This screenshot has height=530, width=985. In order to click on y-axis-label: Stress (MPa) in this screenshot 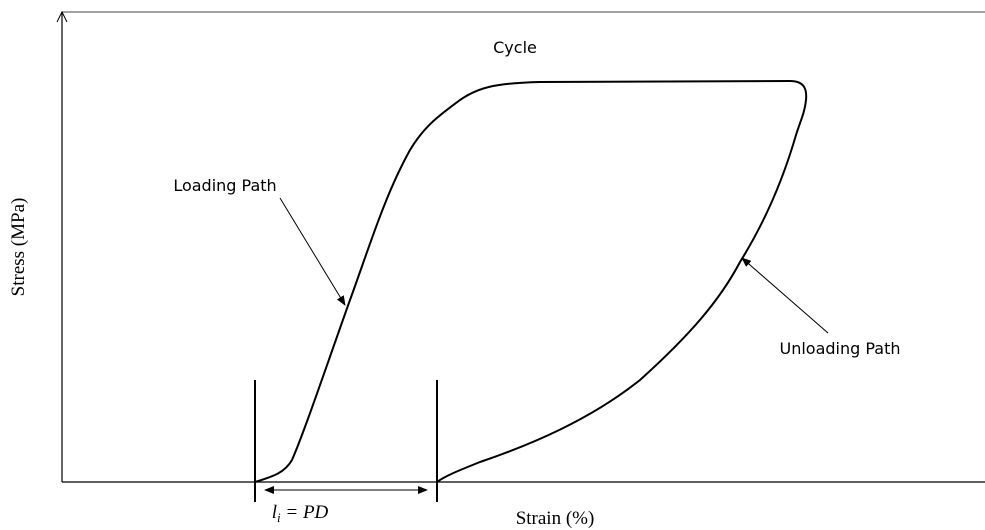, I will do `click(18, 247)`.